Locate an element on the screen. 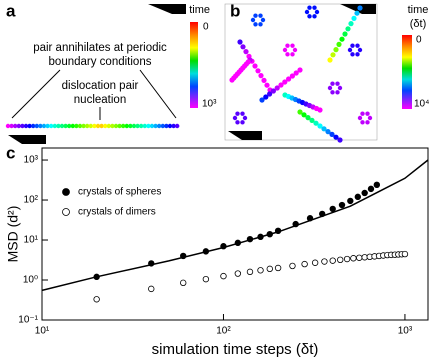 Image resolution: width=432 pixels, height=359 pixels. panel-label: c is located at coordinates (10, 152).